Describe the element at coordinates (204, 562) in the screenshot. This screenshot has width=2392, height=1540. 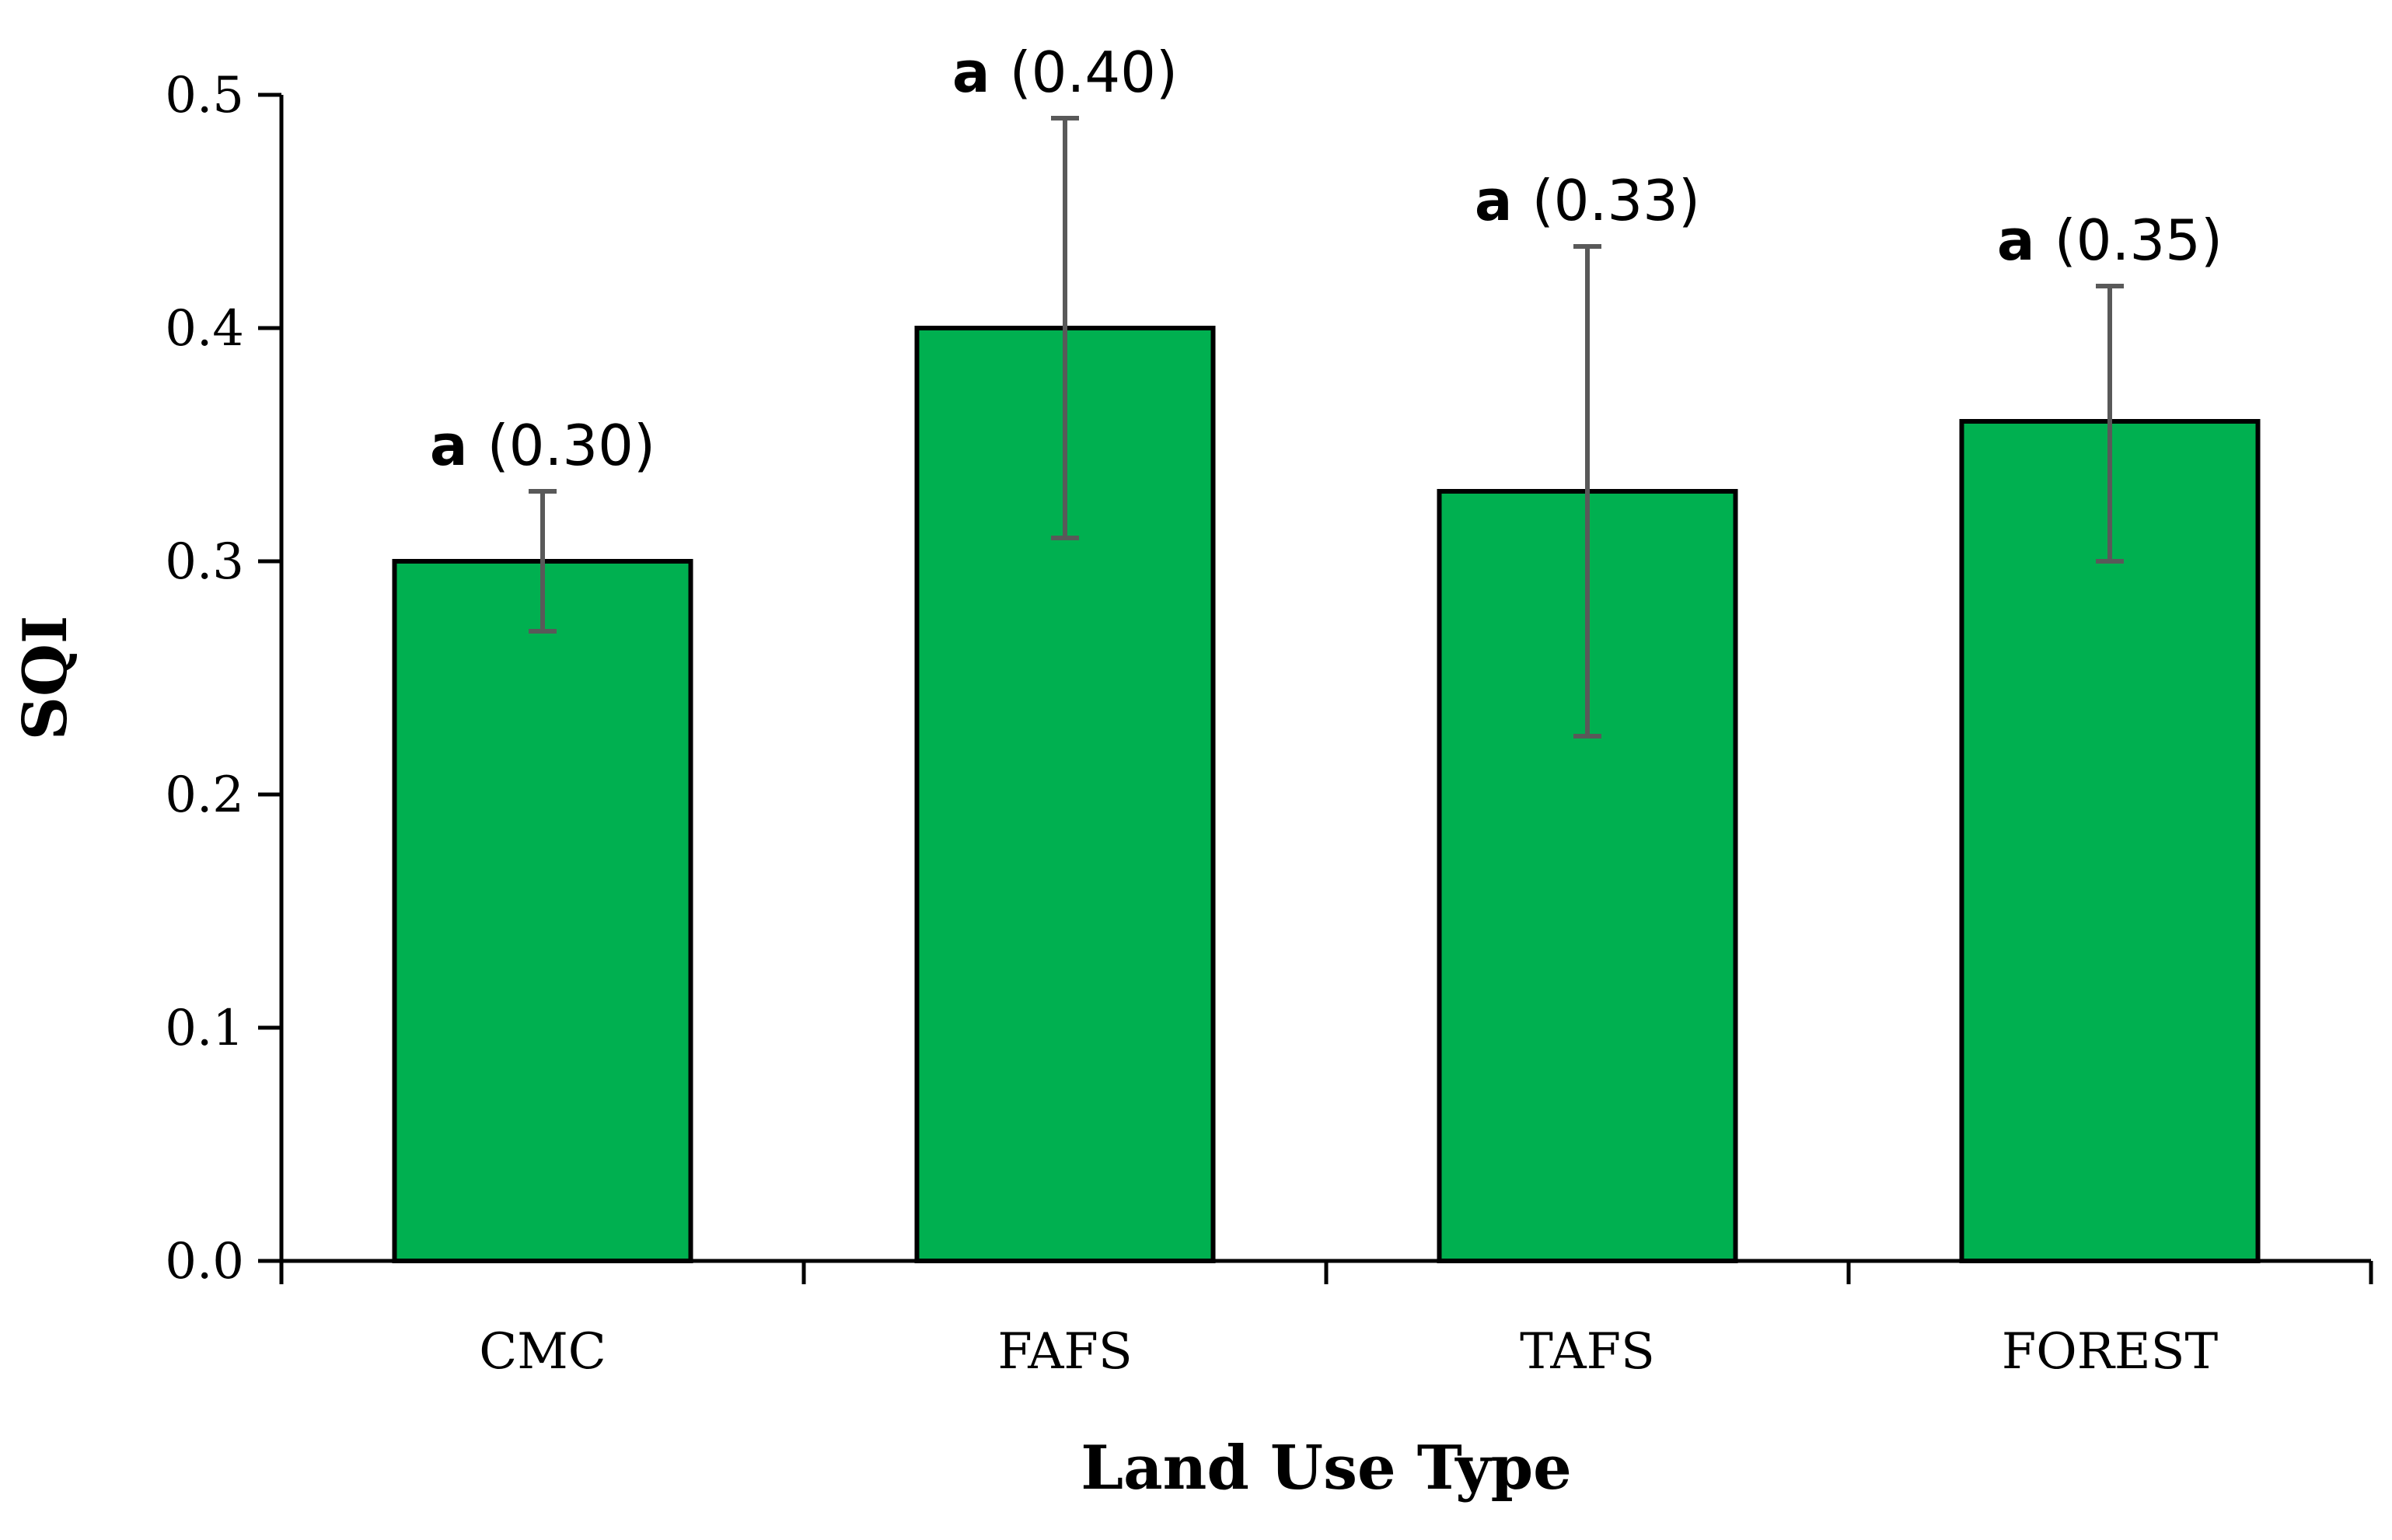
I see `y-tick-label: 0.3` at that location.